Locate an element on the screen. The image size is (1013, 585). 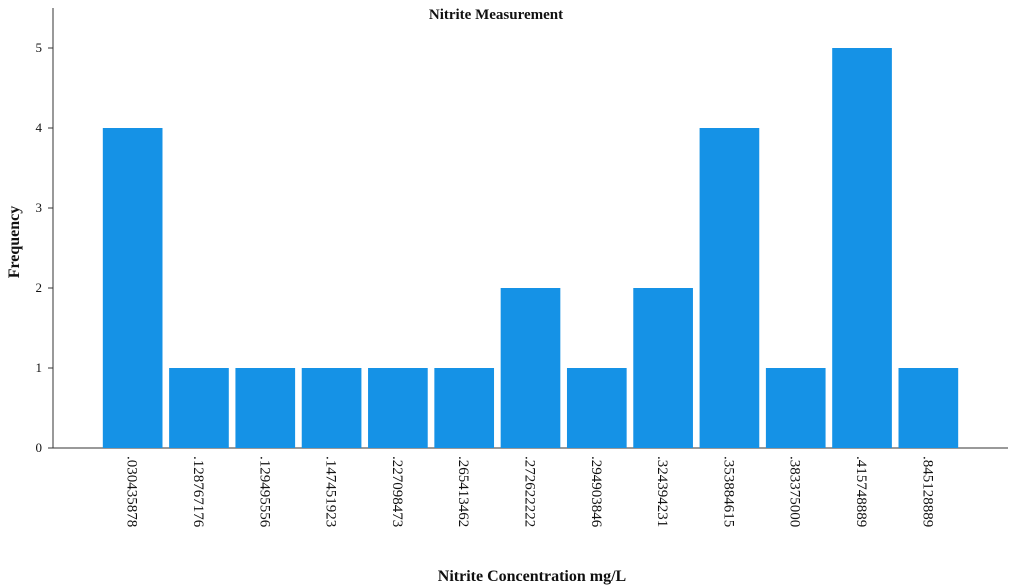
x-tick-label: .383375000 is located at coordinates (795, 491).